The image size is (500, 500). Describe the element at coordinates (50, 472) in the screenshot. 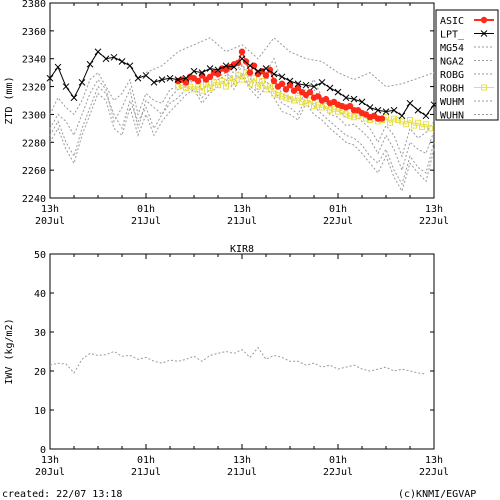

I see `x-tick-date-label: 20Jul` at that location.